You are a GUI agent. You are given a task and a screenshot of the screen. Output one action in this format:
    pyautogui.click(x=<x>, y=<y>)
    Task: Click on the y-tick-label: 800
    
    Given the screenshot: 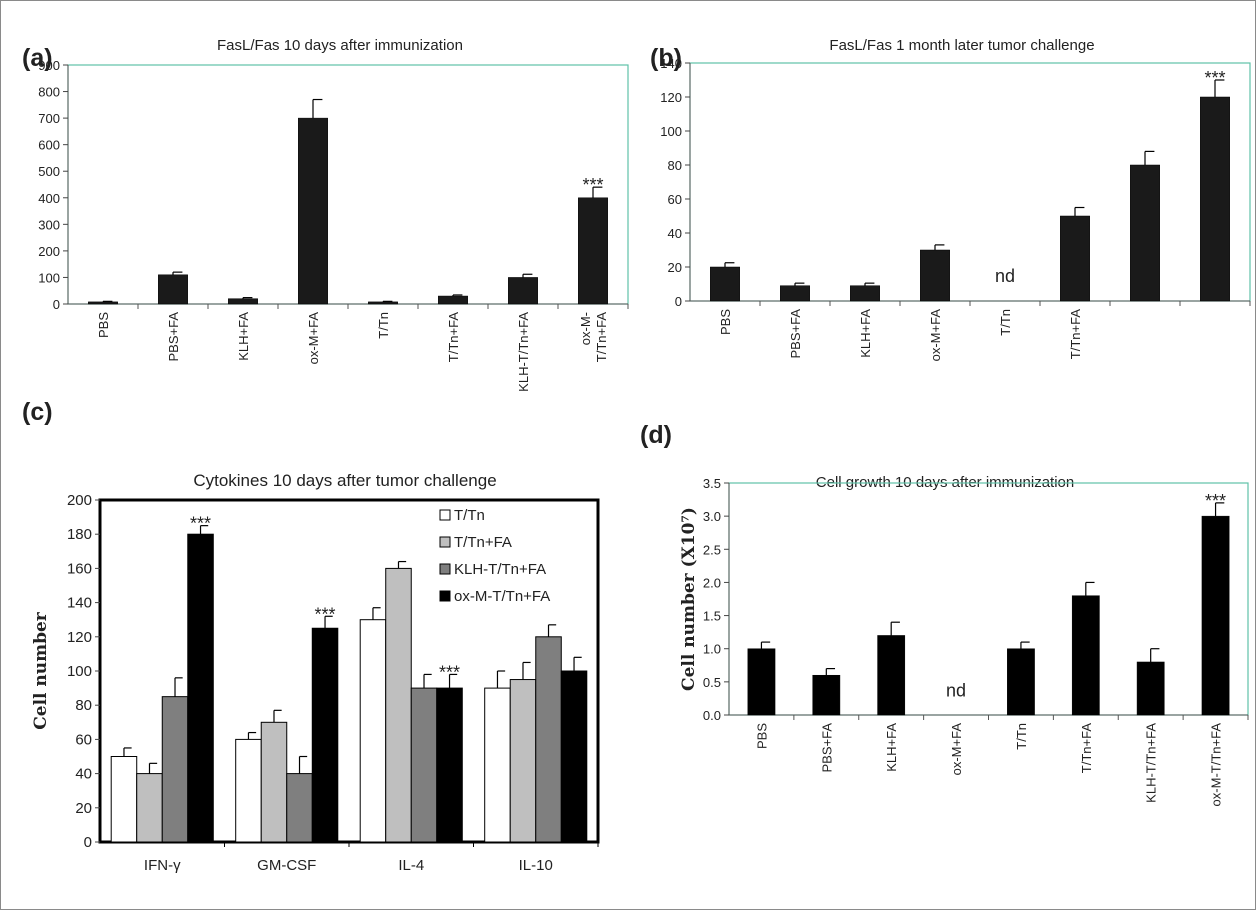 What is the action you would take?
    pyautogui.click(x=49, y=92)
    